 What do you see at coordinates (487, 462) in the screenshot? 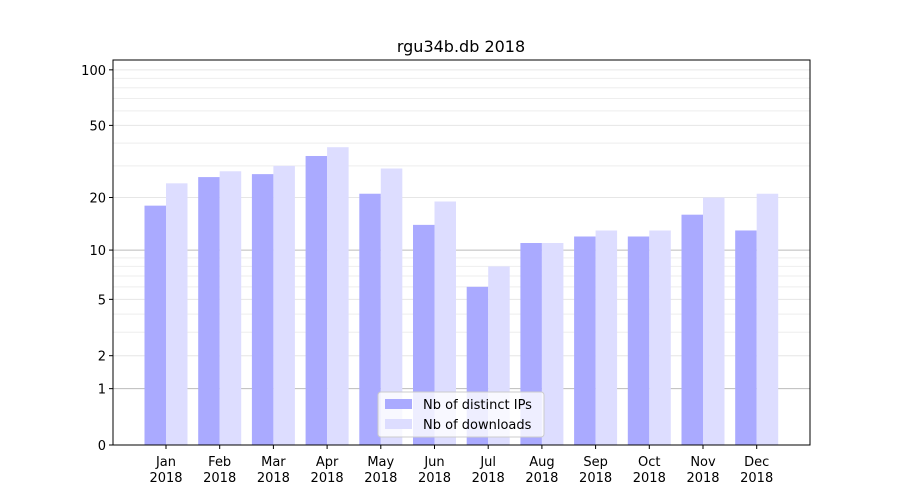
I see `x-tick-label: Jul` at bounding box center [487, 462].